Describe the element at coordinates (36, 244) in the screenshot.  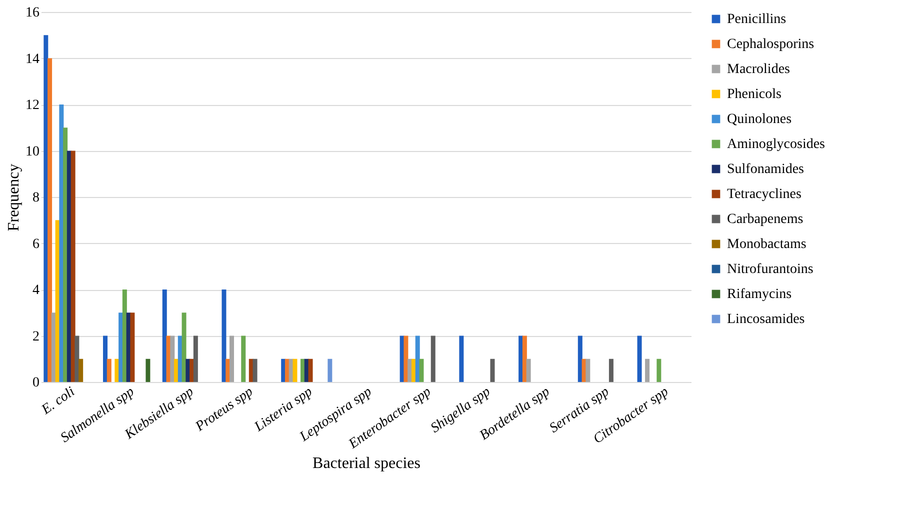
I see `y-tick-label: 6` at that location.